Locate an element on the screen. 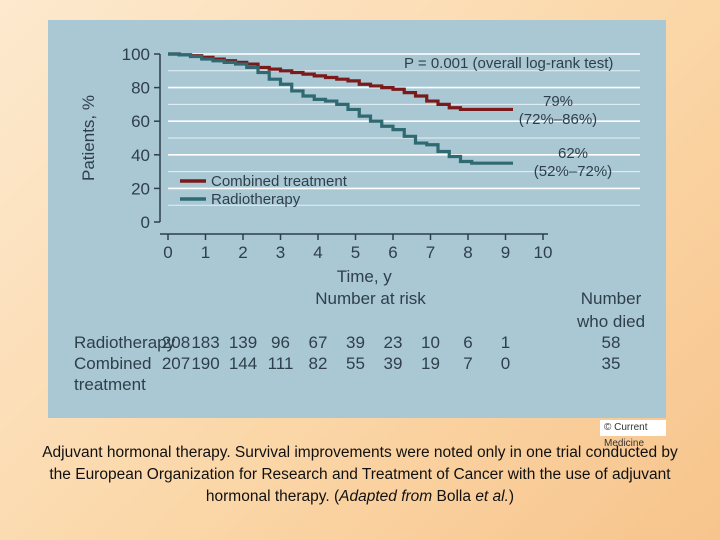  x-tick-label: 7 is located at coordinates (430, 252).